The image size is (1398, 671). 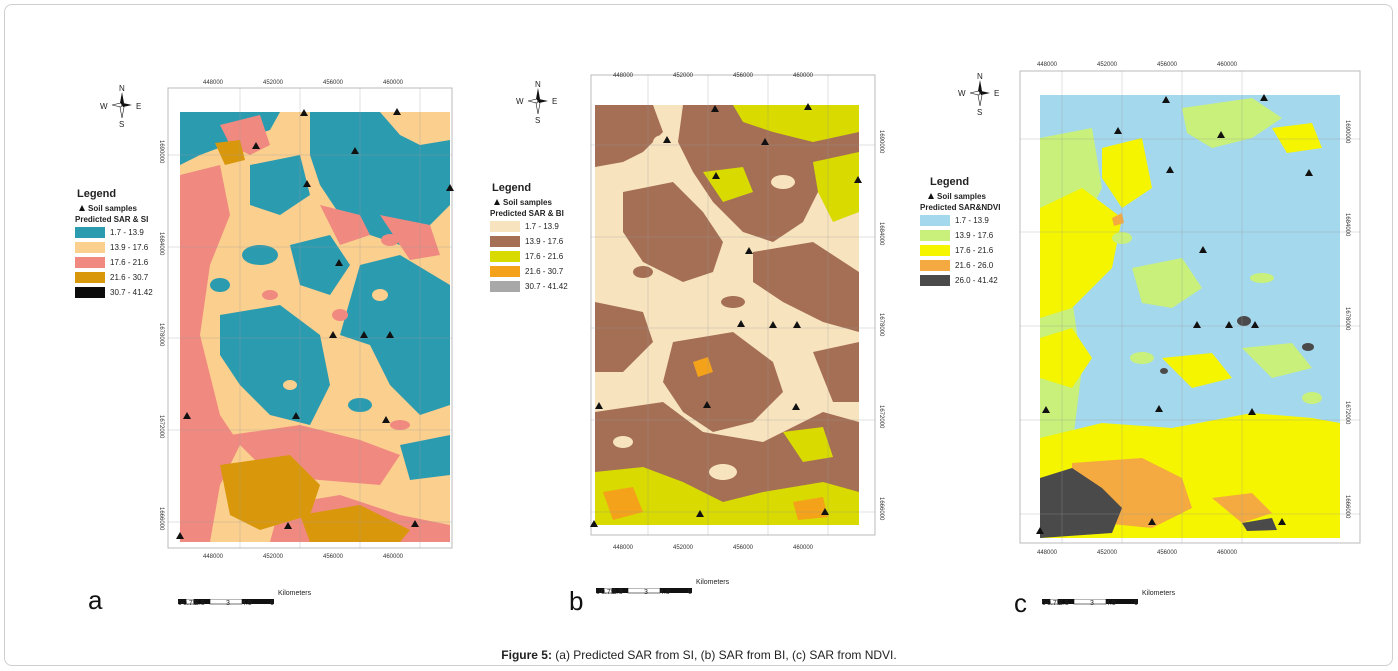 I want to click on map-a-xtick: 452000, so click(x=273, y=557).